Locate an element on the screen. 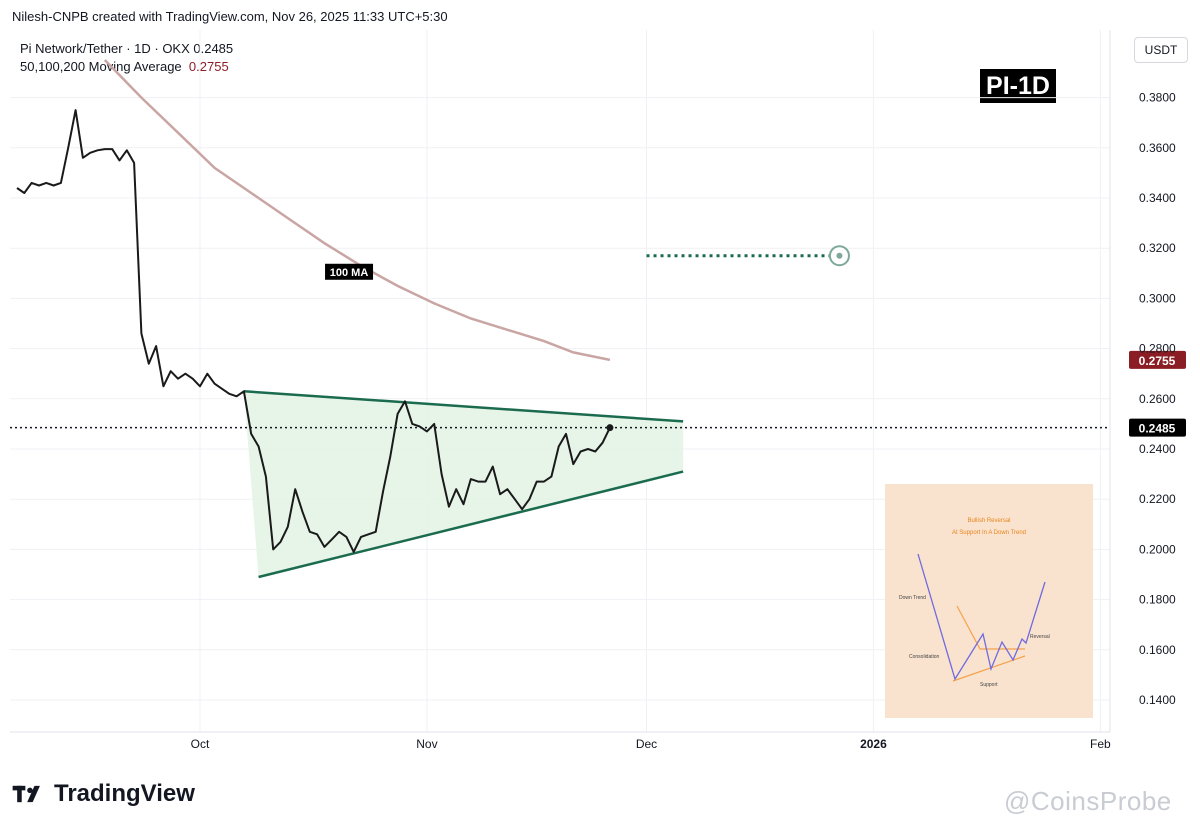 This screenshot has width=1200, height=828. ma-legend-value: 0.2755 is located at coordinates (208, 66).